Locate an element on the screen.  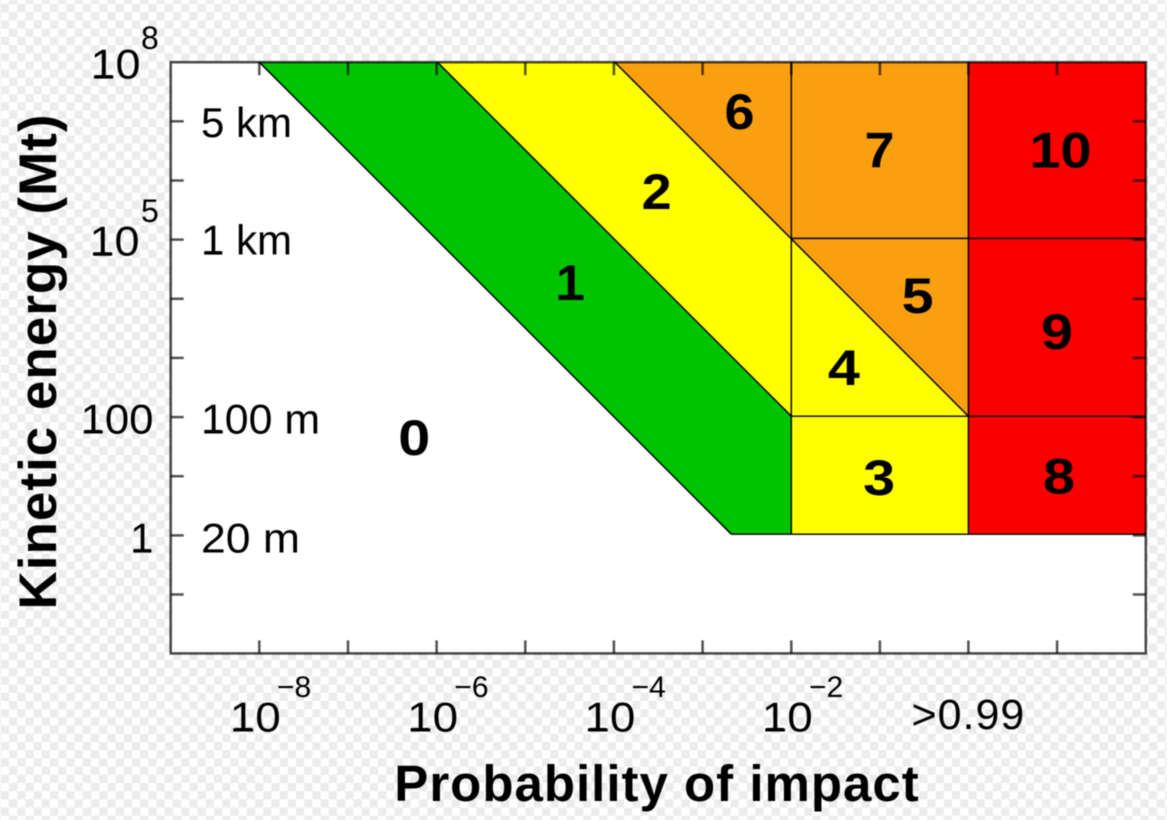
svg-text: 100 is located at coordinates (117, 418).